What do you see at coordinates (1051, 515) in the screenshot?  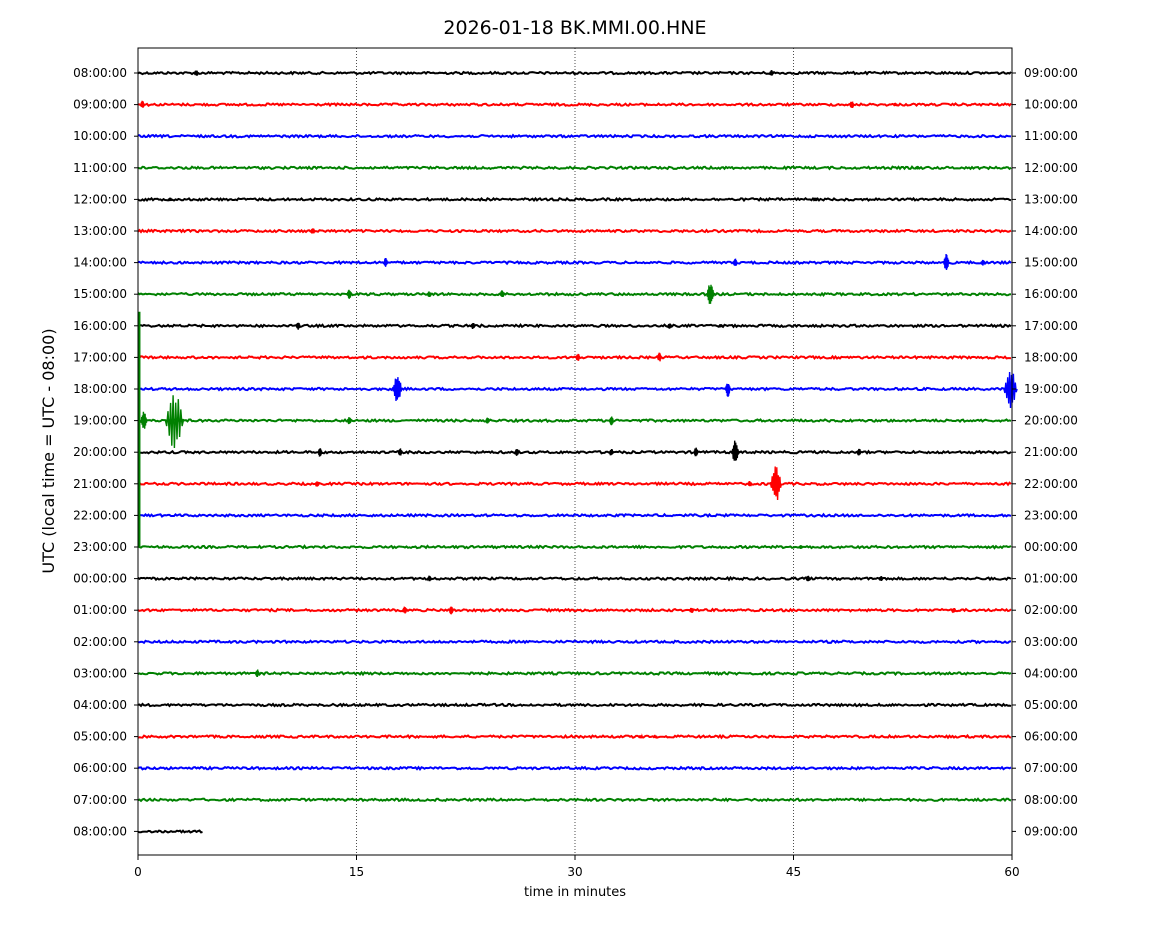 I see `right-time-label: 23:00:00` at bounding box center [1051, 515].